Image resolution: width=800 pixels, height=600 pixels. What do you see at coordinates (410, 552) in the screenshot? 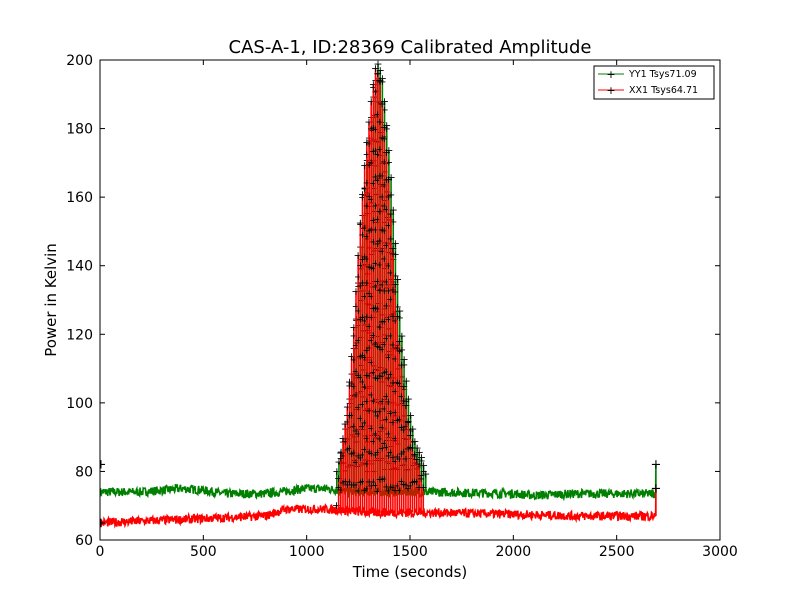
I see `x-tick-label: 1500` at bounding box center [410, 552].